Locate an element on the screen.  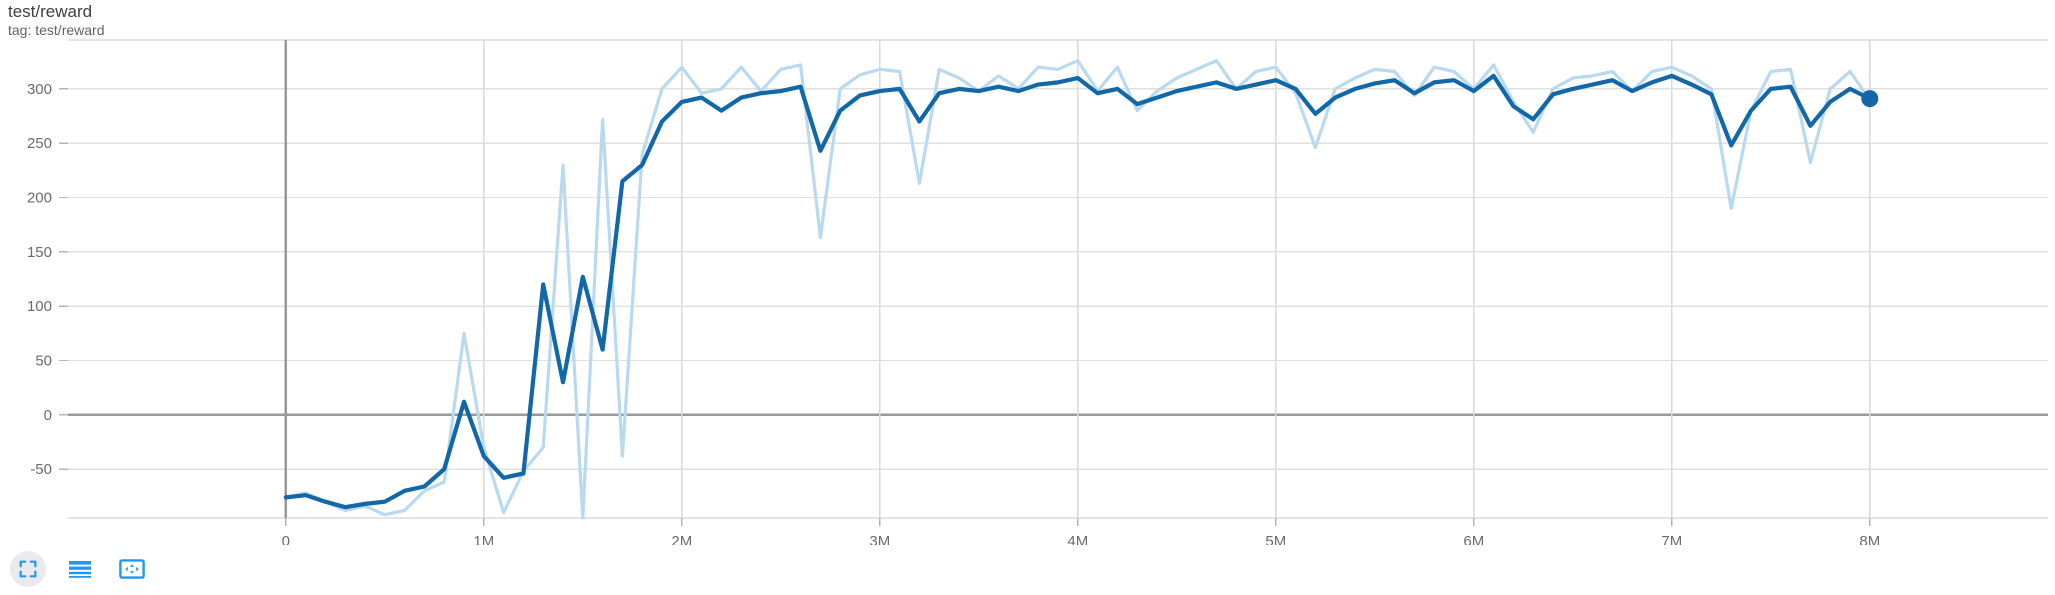
y-axis-tick-label: 50 is located at coordinates (43, 360).